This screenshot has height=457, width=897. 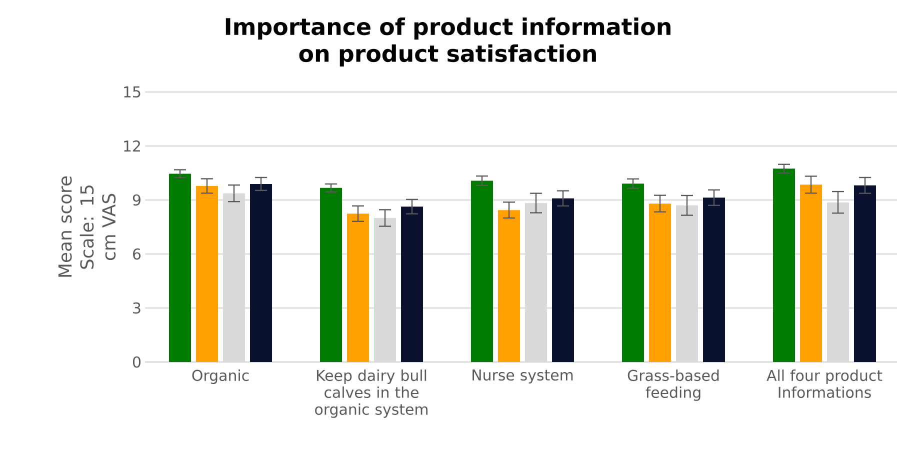 I want to click on y-tick-label: 3, so click(x=136, y=308).